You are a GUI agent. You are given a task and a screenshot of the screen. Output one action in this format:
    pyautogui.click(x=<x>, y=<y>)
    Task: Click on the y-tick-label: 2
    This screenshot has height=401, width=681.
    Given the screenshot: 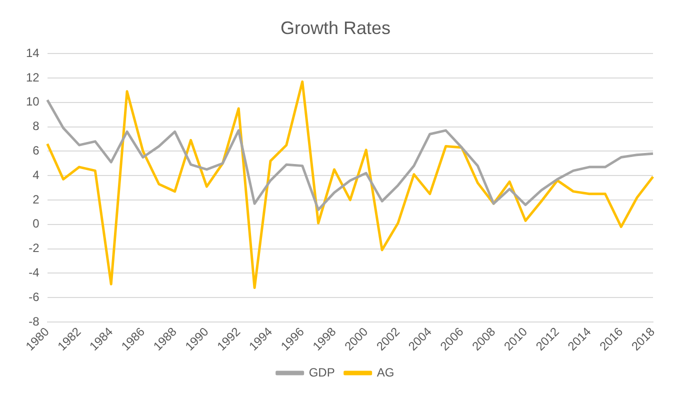 What is the action you would take?
    pyautogui.click(x=36, y=199)
    